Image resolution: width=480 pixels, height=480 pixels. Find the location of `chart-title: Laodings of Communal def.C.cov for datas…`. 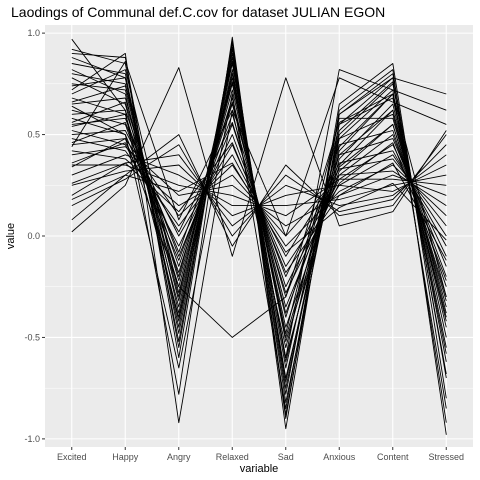

chart-title: Laodings of Communal def.C.cov for datas… is located at coordinates (198, 12).